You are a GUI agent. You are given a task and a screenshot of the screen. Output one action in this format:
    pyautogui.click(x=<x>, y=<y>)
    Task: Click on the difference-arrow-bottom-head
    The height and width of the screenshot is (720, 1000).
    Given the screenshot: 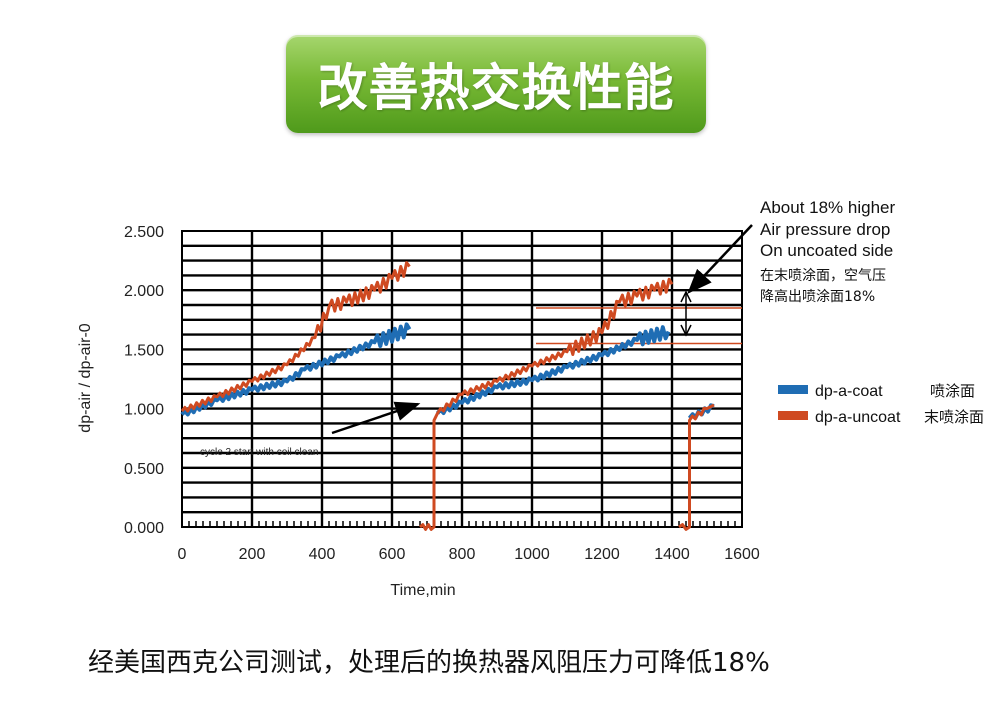 What is the action you would take?
    pyautogui.click(x=686, y=330)
    